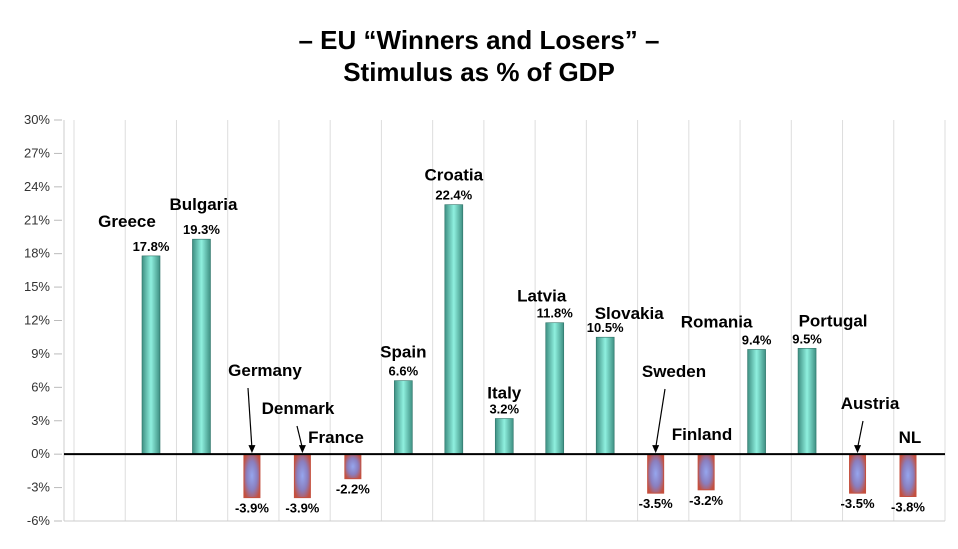 The width and height of the screenshot is (958, 549). What do you see at coordinates (40, 386) in the screenshot?
I see `y-tick-label: 6%` at bounding box center [40, 386].